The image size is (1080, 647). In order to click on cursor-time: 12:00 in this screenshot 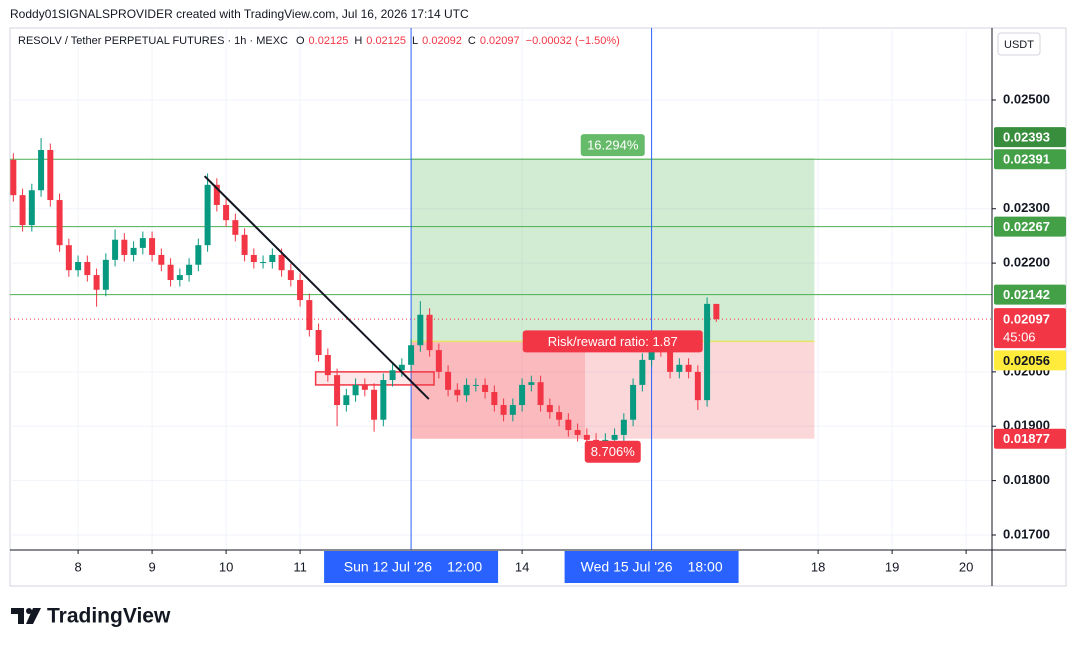, I will do `click(464, 567)`.